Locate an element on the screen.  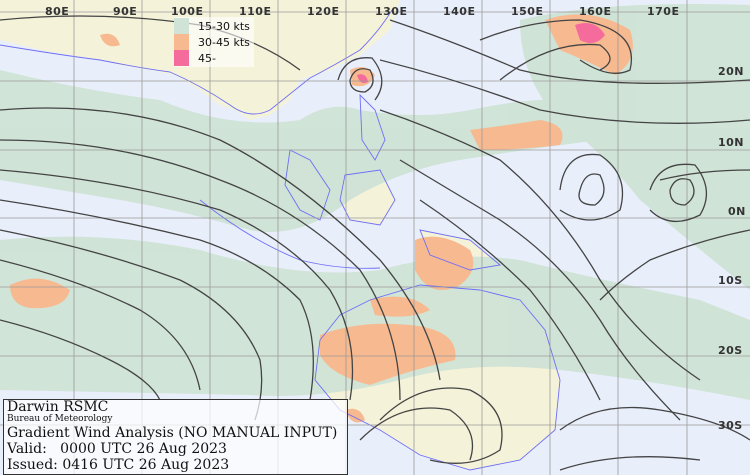
valid-time: Valid: 0000 UTC 26 Aug 2023 is located at coordinates (117, 449).